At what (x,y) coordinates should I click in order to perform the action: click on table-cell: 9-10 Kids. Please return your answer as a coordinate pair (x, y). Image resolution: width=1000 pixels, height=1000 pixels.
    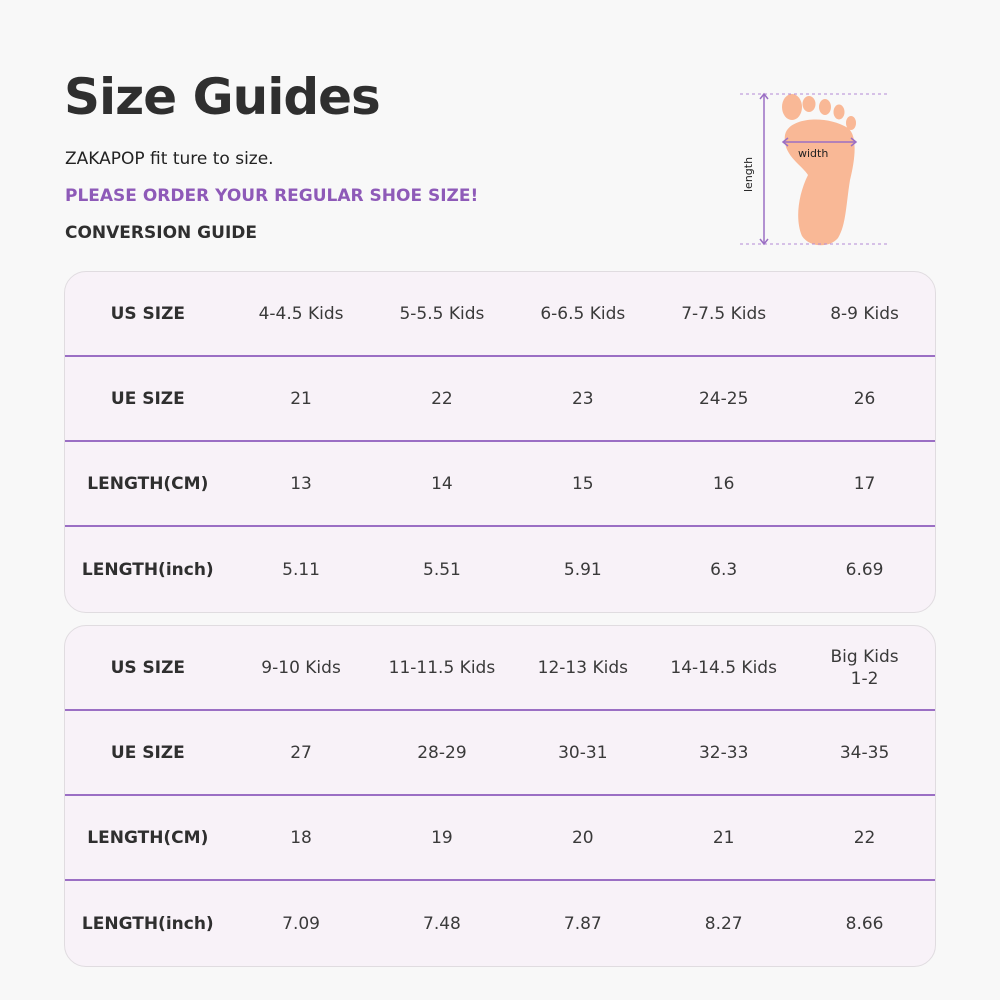
    Looking at the image, I should click on (301, 667).